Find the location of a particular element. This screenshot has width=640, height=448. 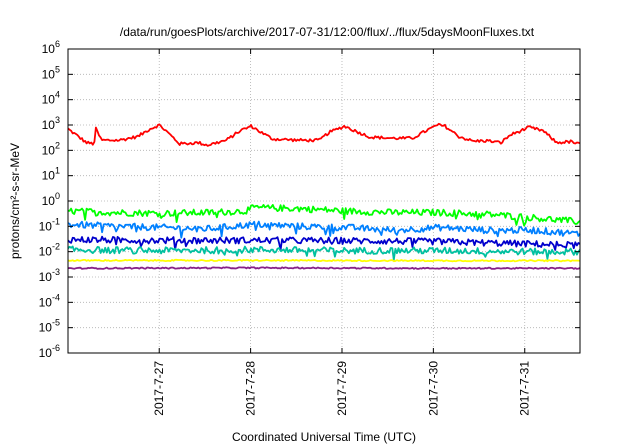

y-tick-label: 10³ is located at coordinates (51, 123).